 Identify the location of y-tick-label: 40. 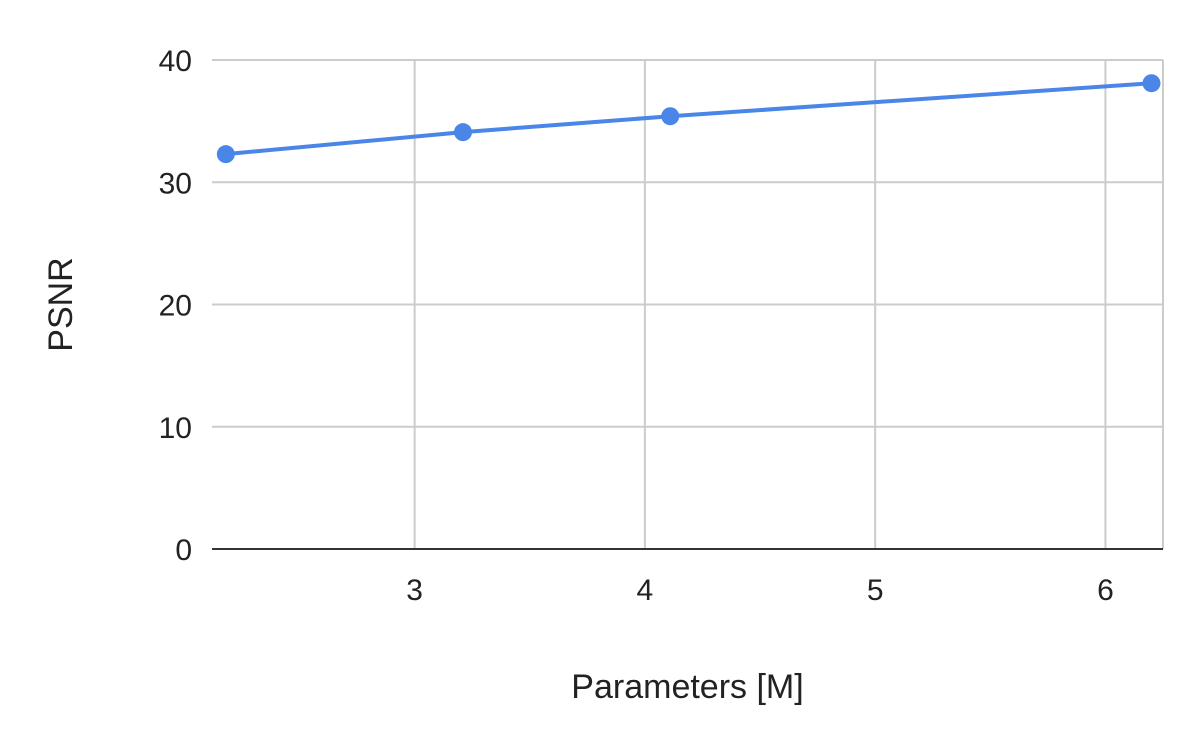
(175, 61).